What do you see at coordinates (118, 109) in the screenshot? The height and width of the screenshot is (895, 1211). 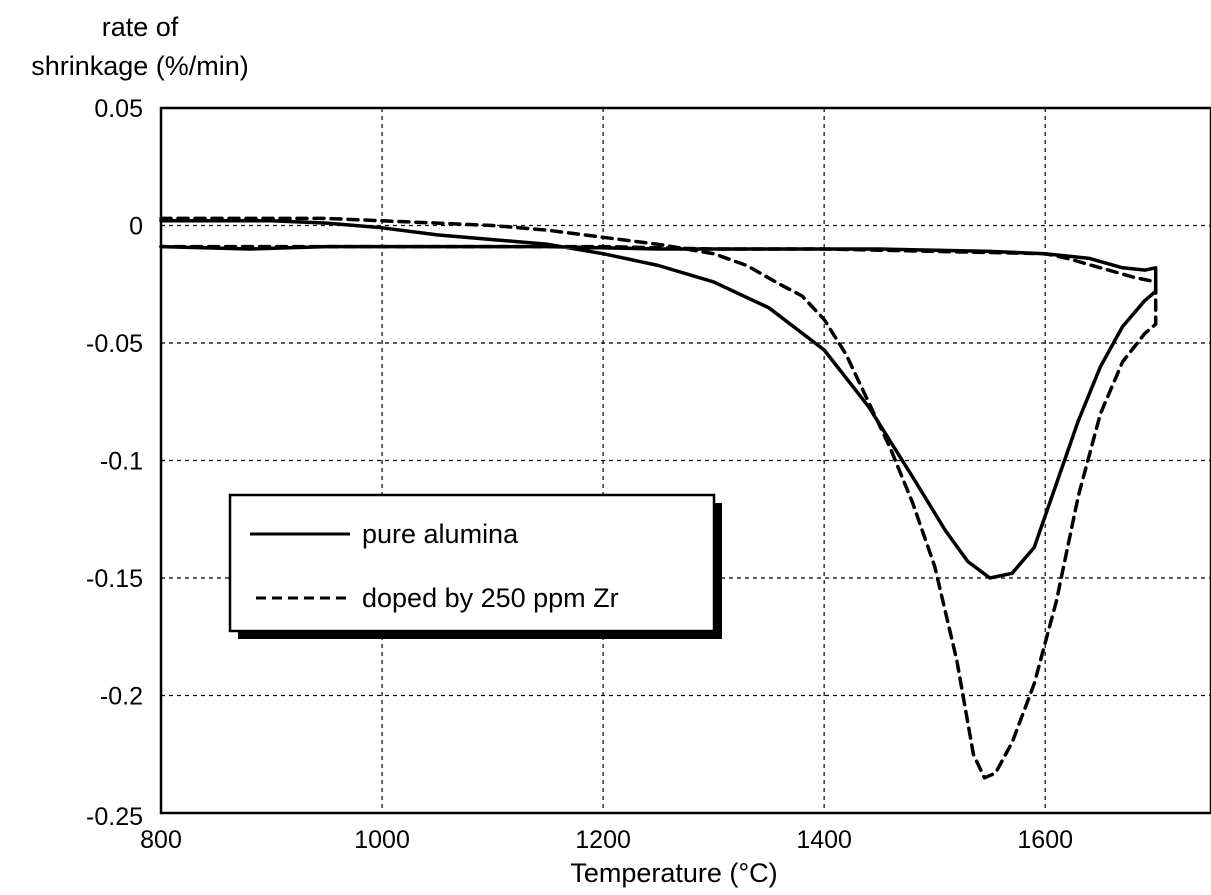 I see `y-tick-label: 0.05` at bounding box center [118, 109].